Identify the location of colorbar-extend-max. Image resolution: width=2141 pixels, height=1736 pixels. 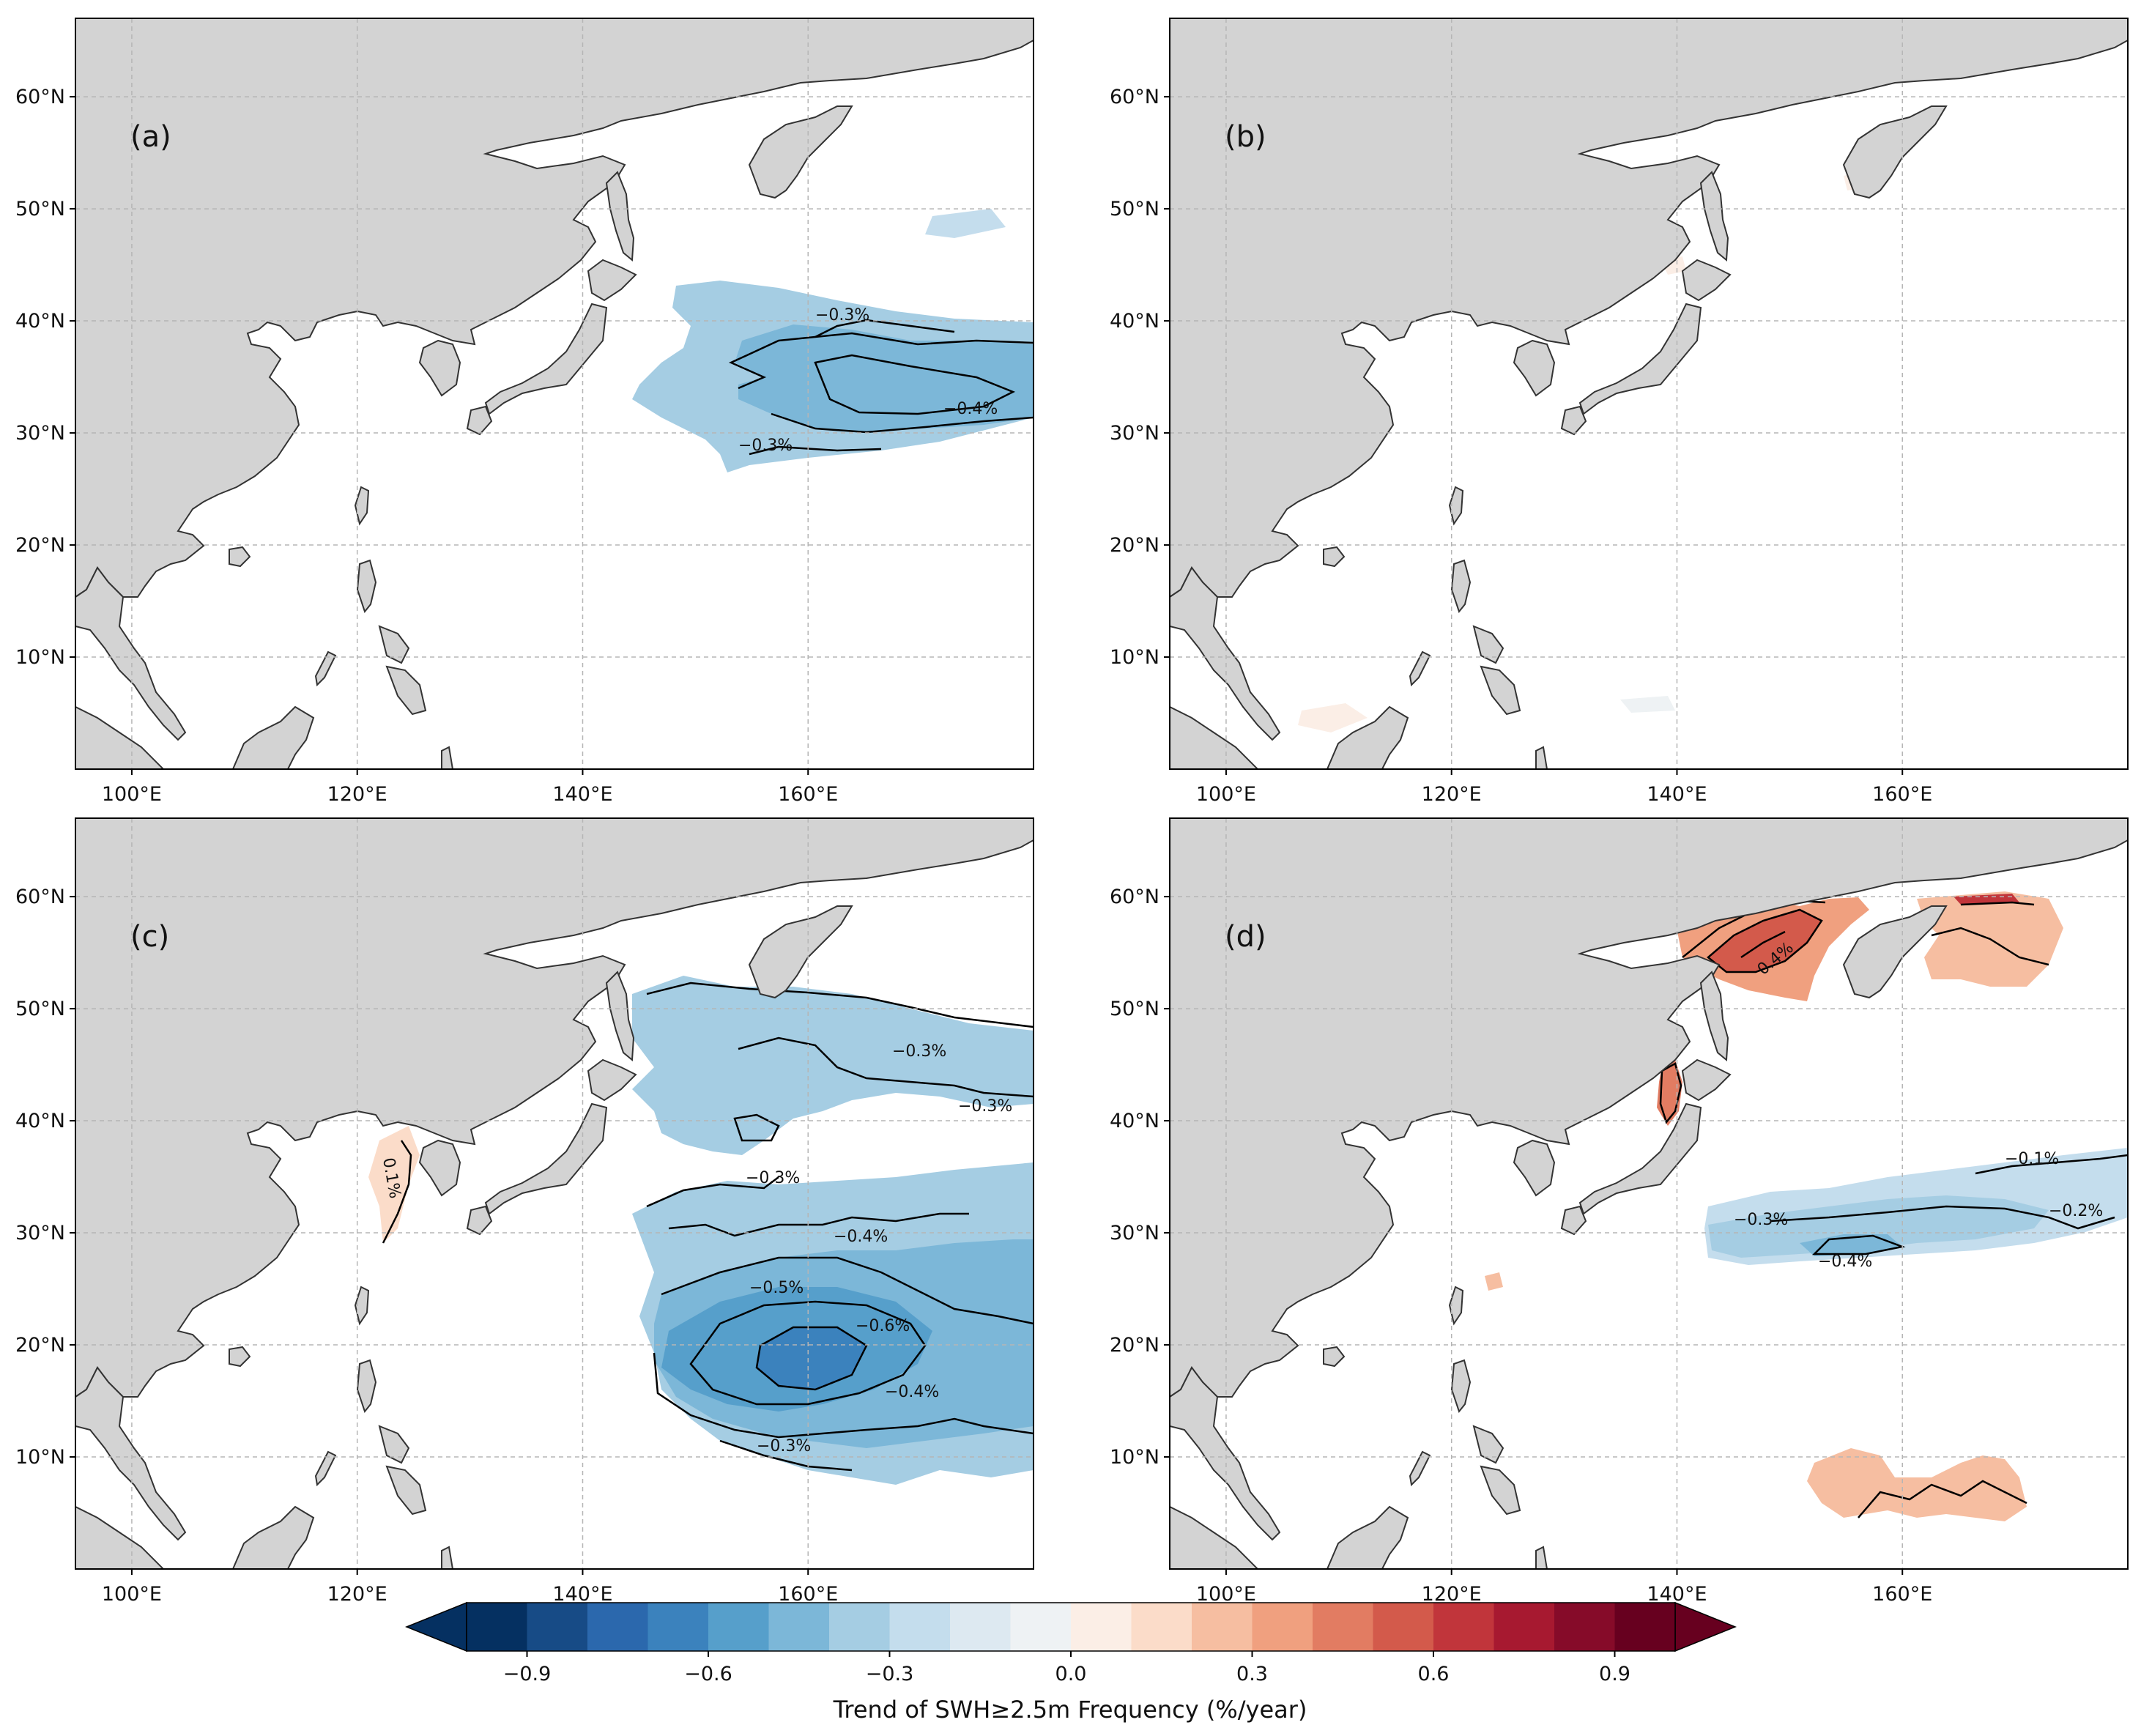
(1705, 1626).